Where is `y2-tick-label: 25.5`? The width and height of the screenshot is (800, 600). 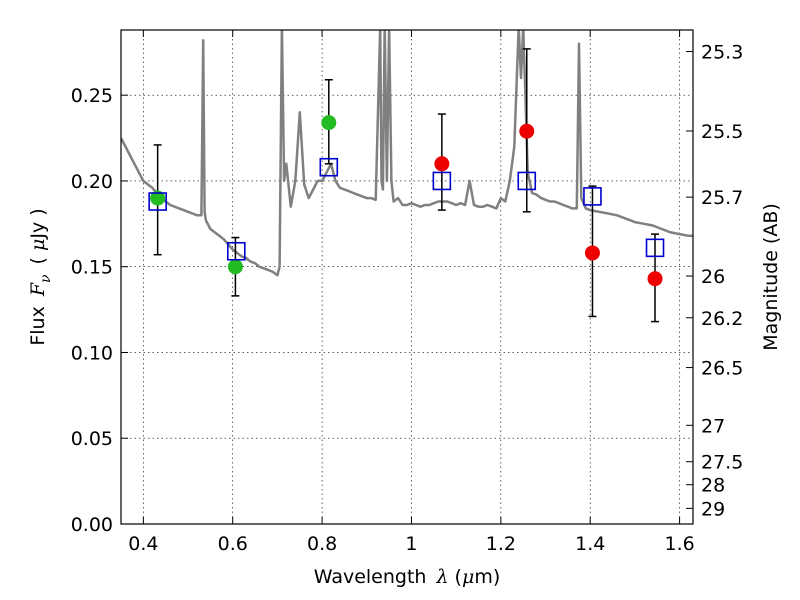
y2-tick-label: 25.5 is located at coordinates (722, 132).